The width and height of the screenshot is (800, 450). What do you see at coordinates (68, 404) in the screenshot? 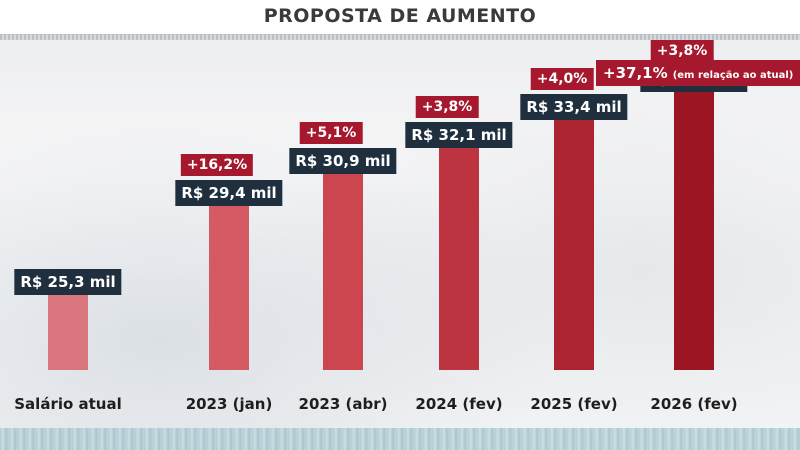
I see `category-label-1: Salário atual` at bounding box center [68, 404].